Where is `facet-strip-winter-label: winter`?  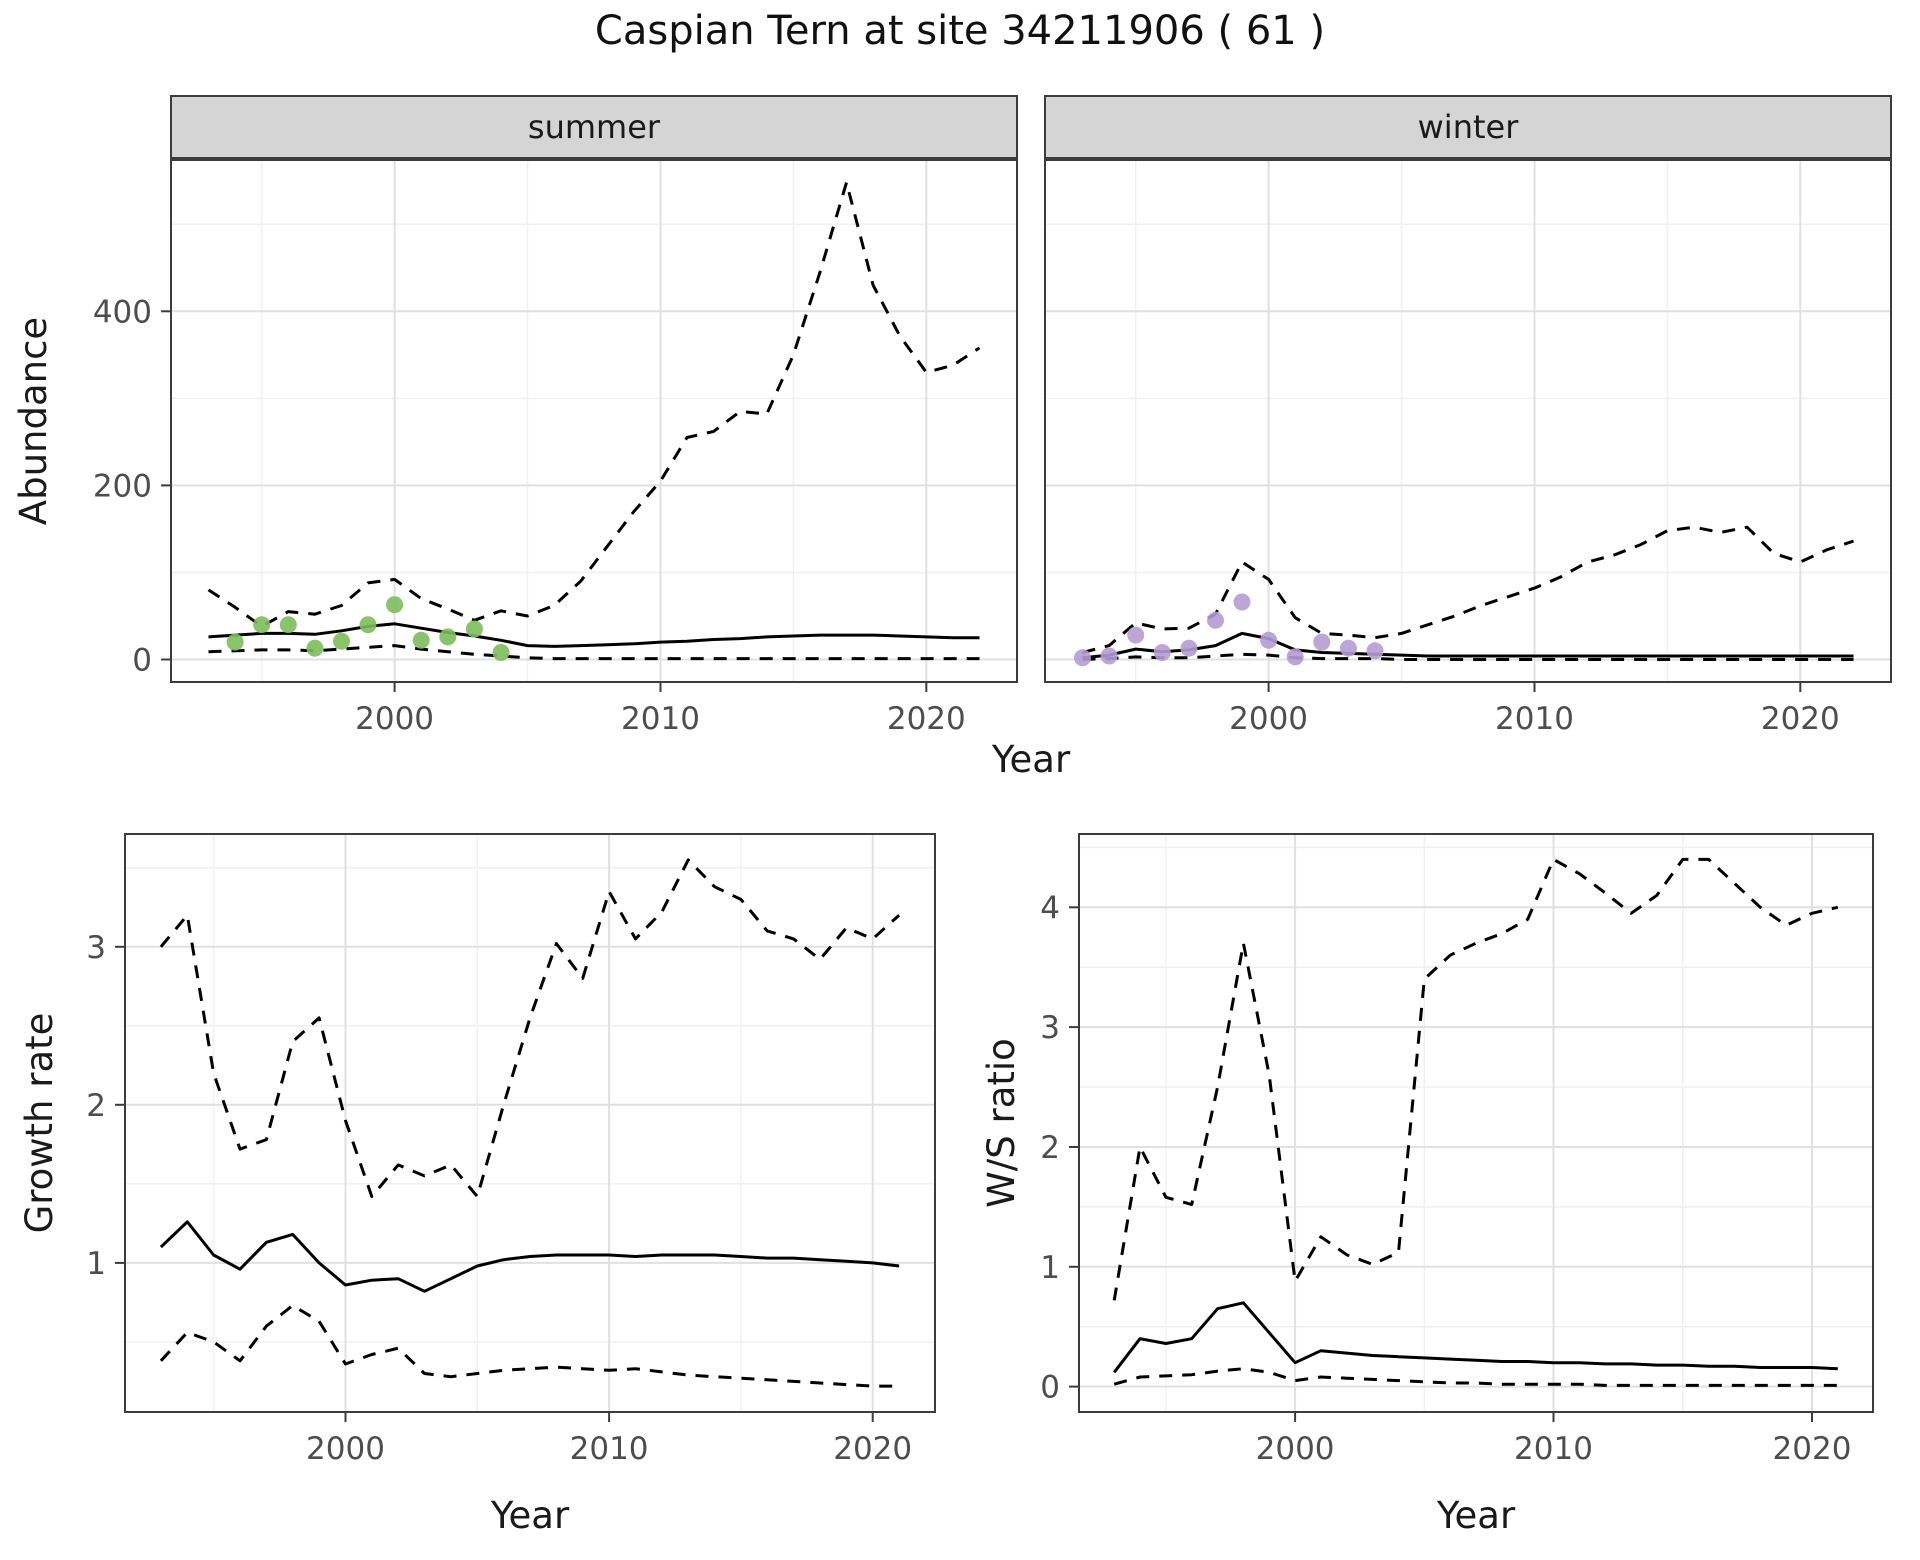
facet-strip-winter-label: winter is located at coordinates (1468, 127).